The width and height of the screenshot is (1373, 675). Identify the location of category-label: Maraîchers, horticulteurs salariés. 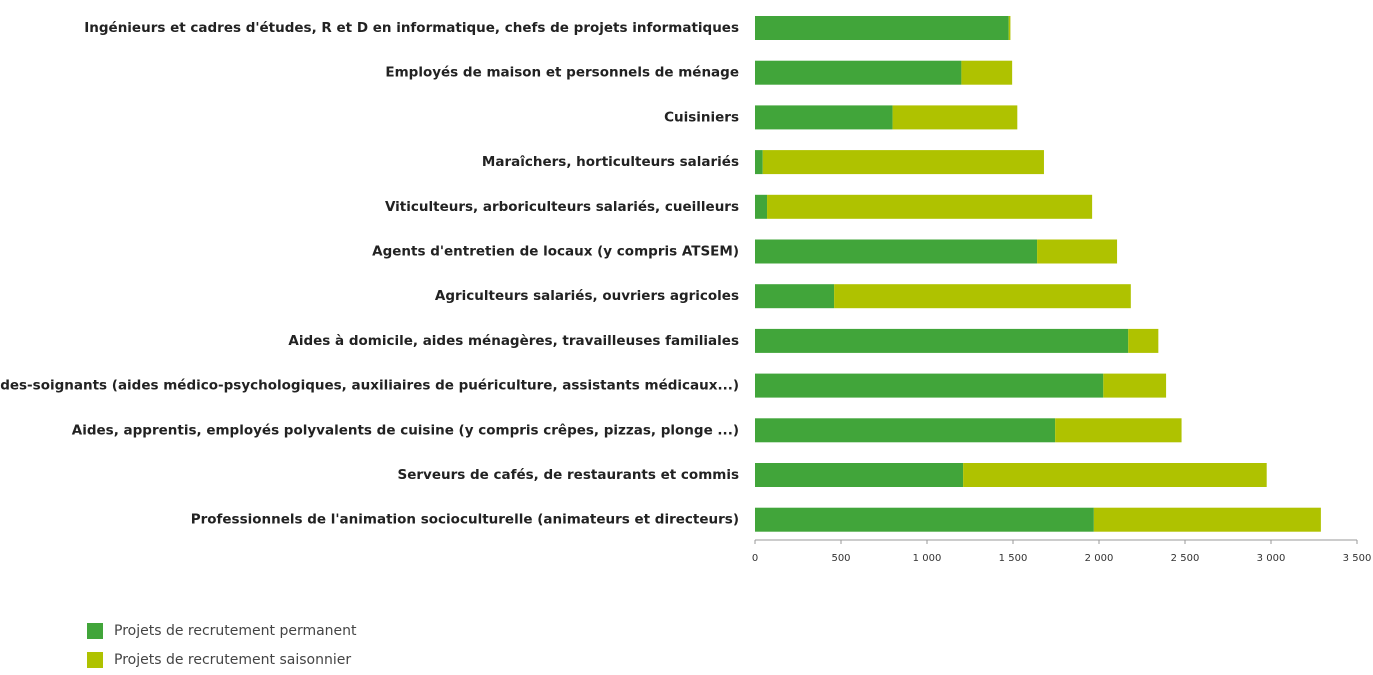
(610, 162).